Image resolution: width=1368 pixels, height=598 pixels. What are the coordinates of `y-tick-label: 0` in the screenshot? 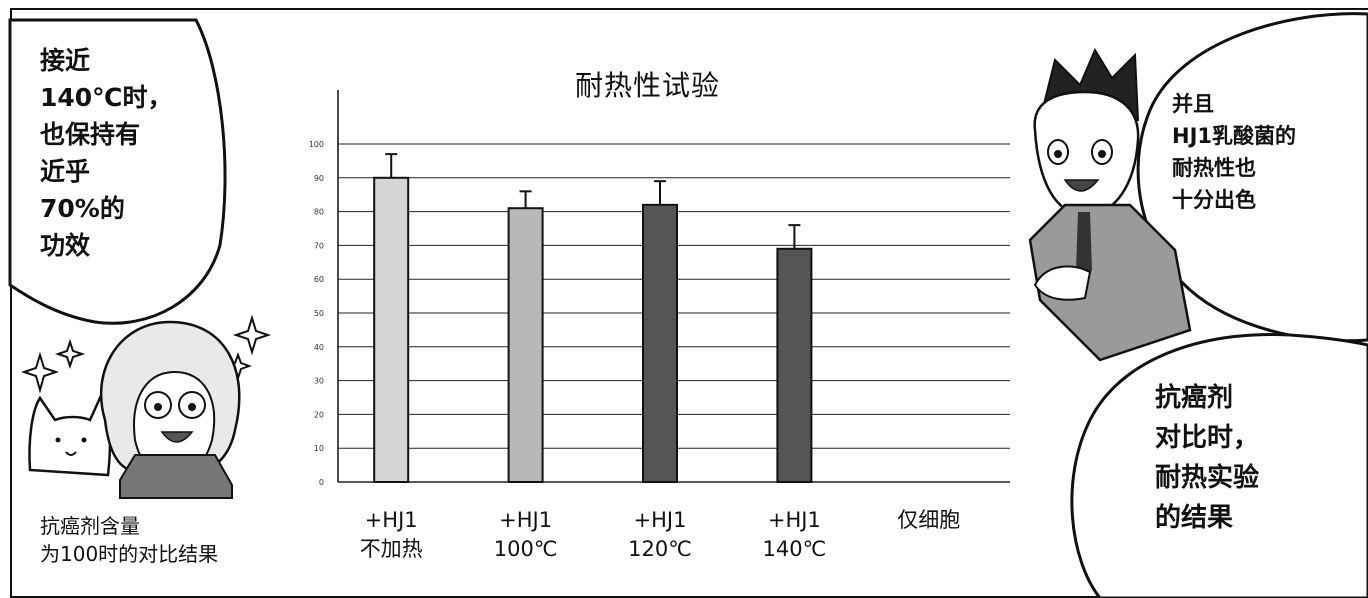 It's located at (321, 482).